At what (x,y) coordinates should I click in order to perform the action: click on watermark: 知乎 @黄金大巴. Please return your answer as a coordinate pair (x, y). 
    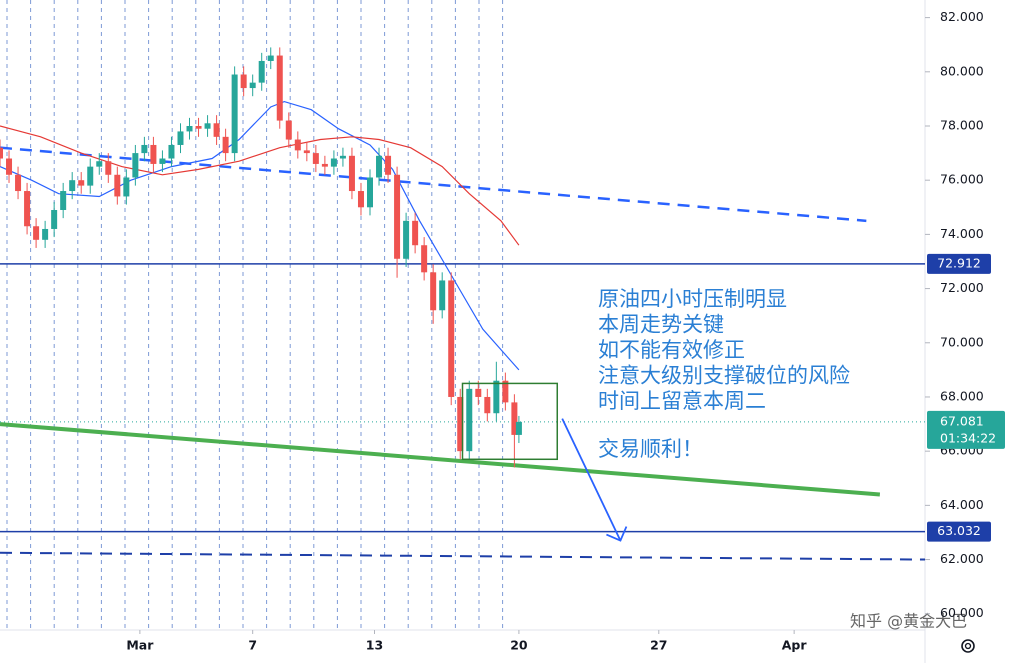
    Looking at the image, I should click on (908, 621).